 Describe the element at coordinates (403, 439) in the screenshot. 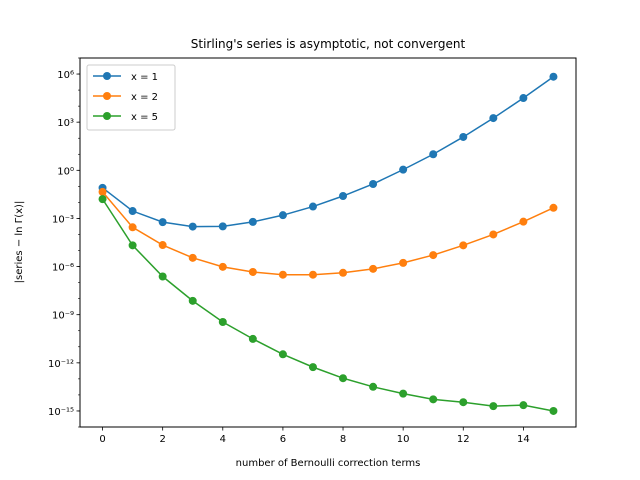

I see `x-tick-label: 10` at that location.